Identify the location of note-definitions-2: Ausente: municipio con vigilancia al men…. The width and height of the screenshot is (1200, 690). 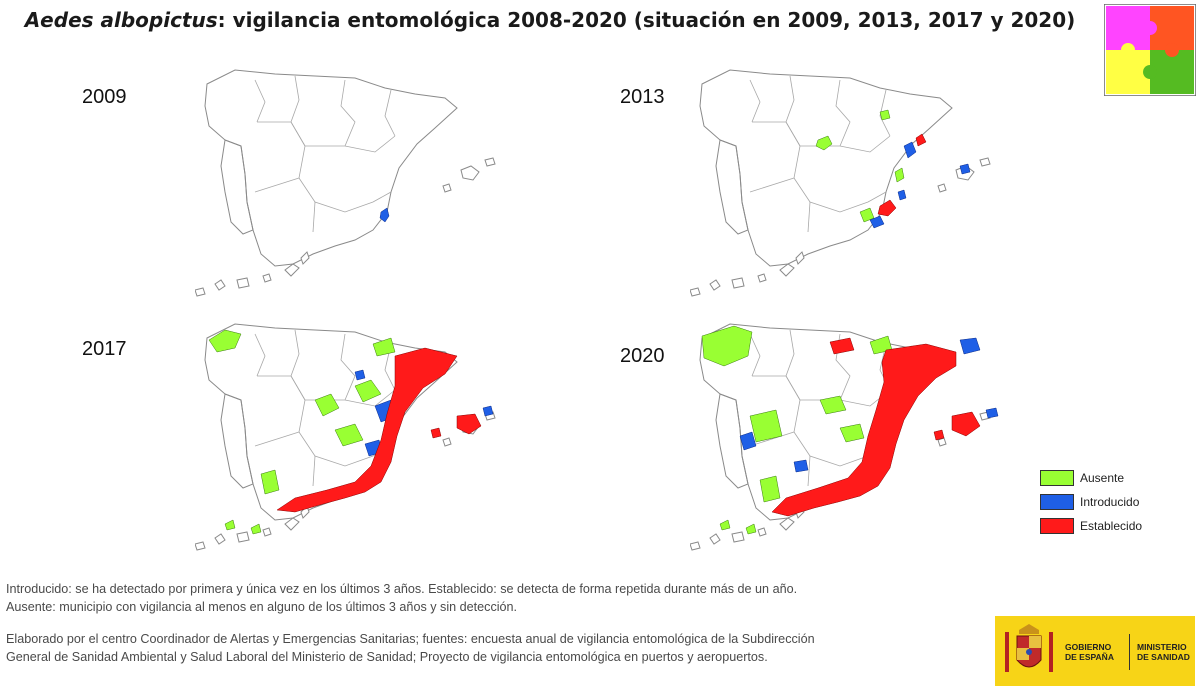
(262, 607).